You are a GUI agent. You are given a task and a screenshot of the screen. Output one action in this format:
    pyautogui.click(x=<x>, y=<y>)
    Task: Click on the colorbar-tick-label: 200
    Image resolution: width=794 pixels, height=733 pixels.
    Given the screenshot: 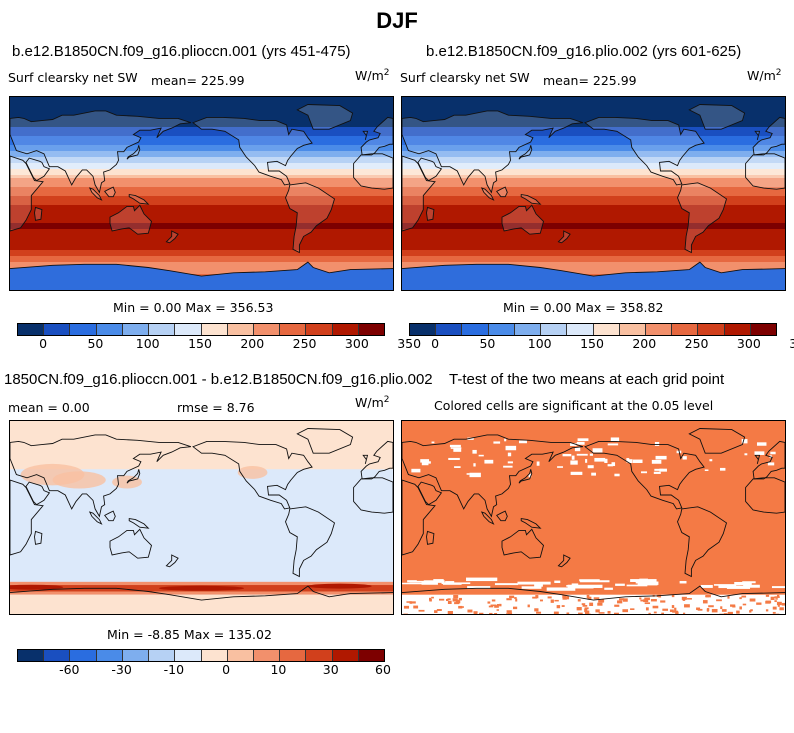 What is the action you would take?
    pyautogui.click(x=644, y=343)
    